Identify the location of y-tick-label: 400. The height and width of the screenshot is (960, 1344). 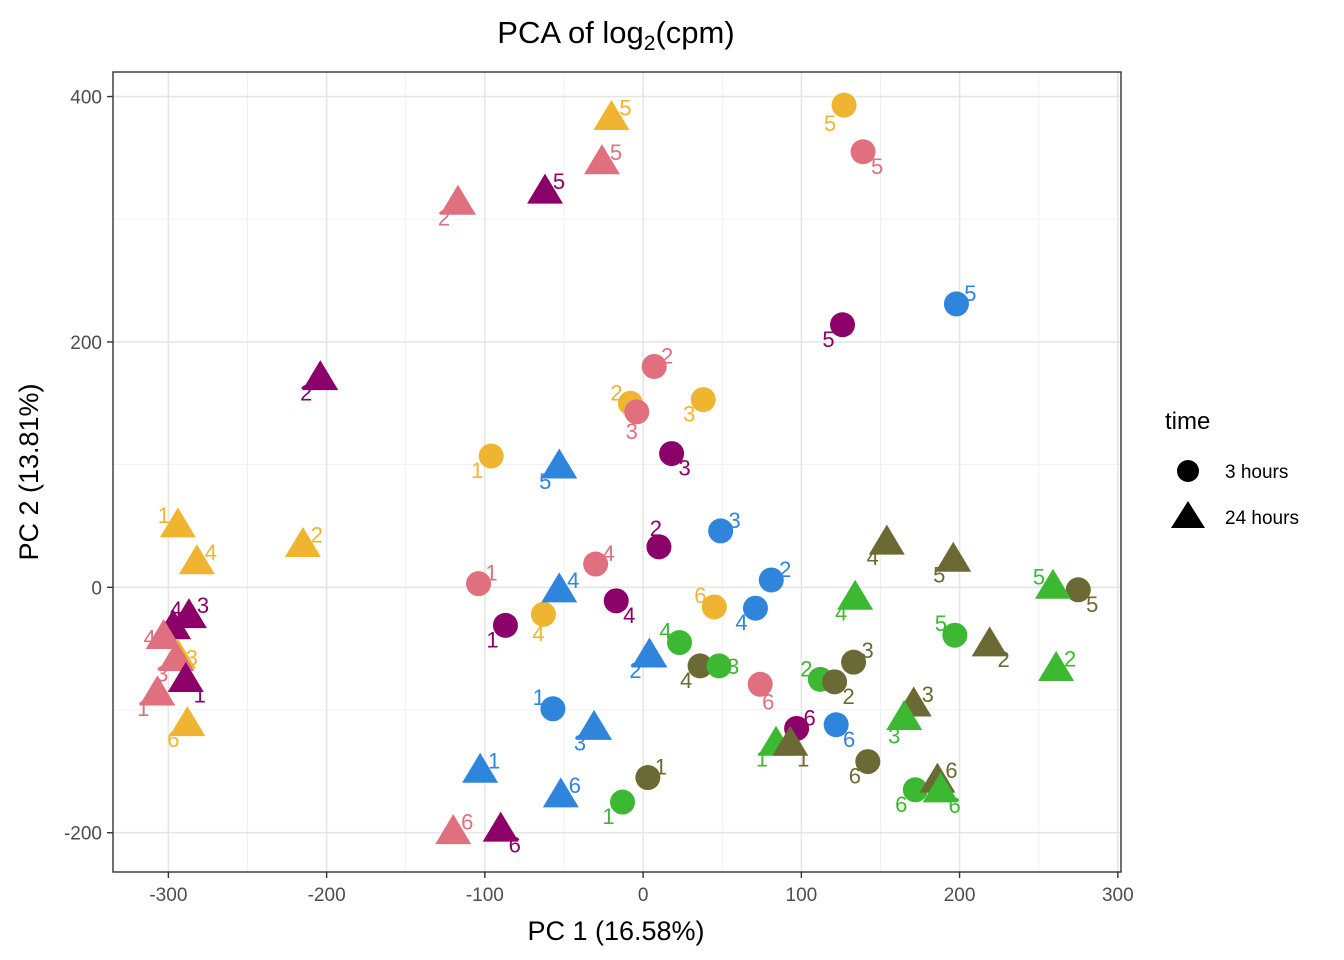
(86, 98).